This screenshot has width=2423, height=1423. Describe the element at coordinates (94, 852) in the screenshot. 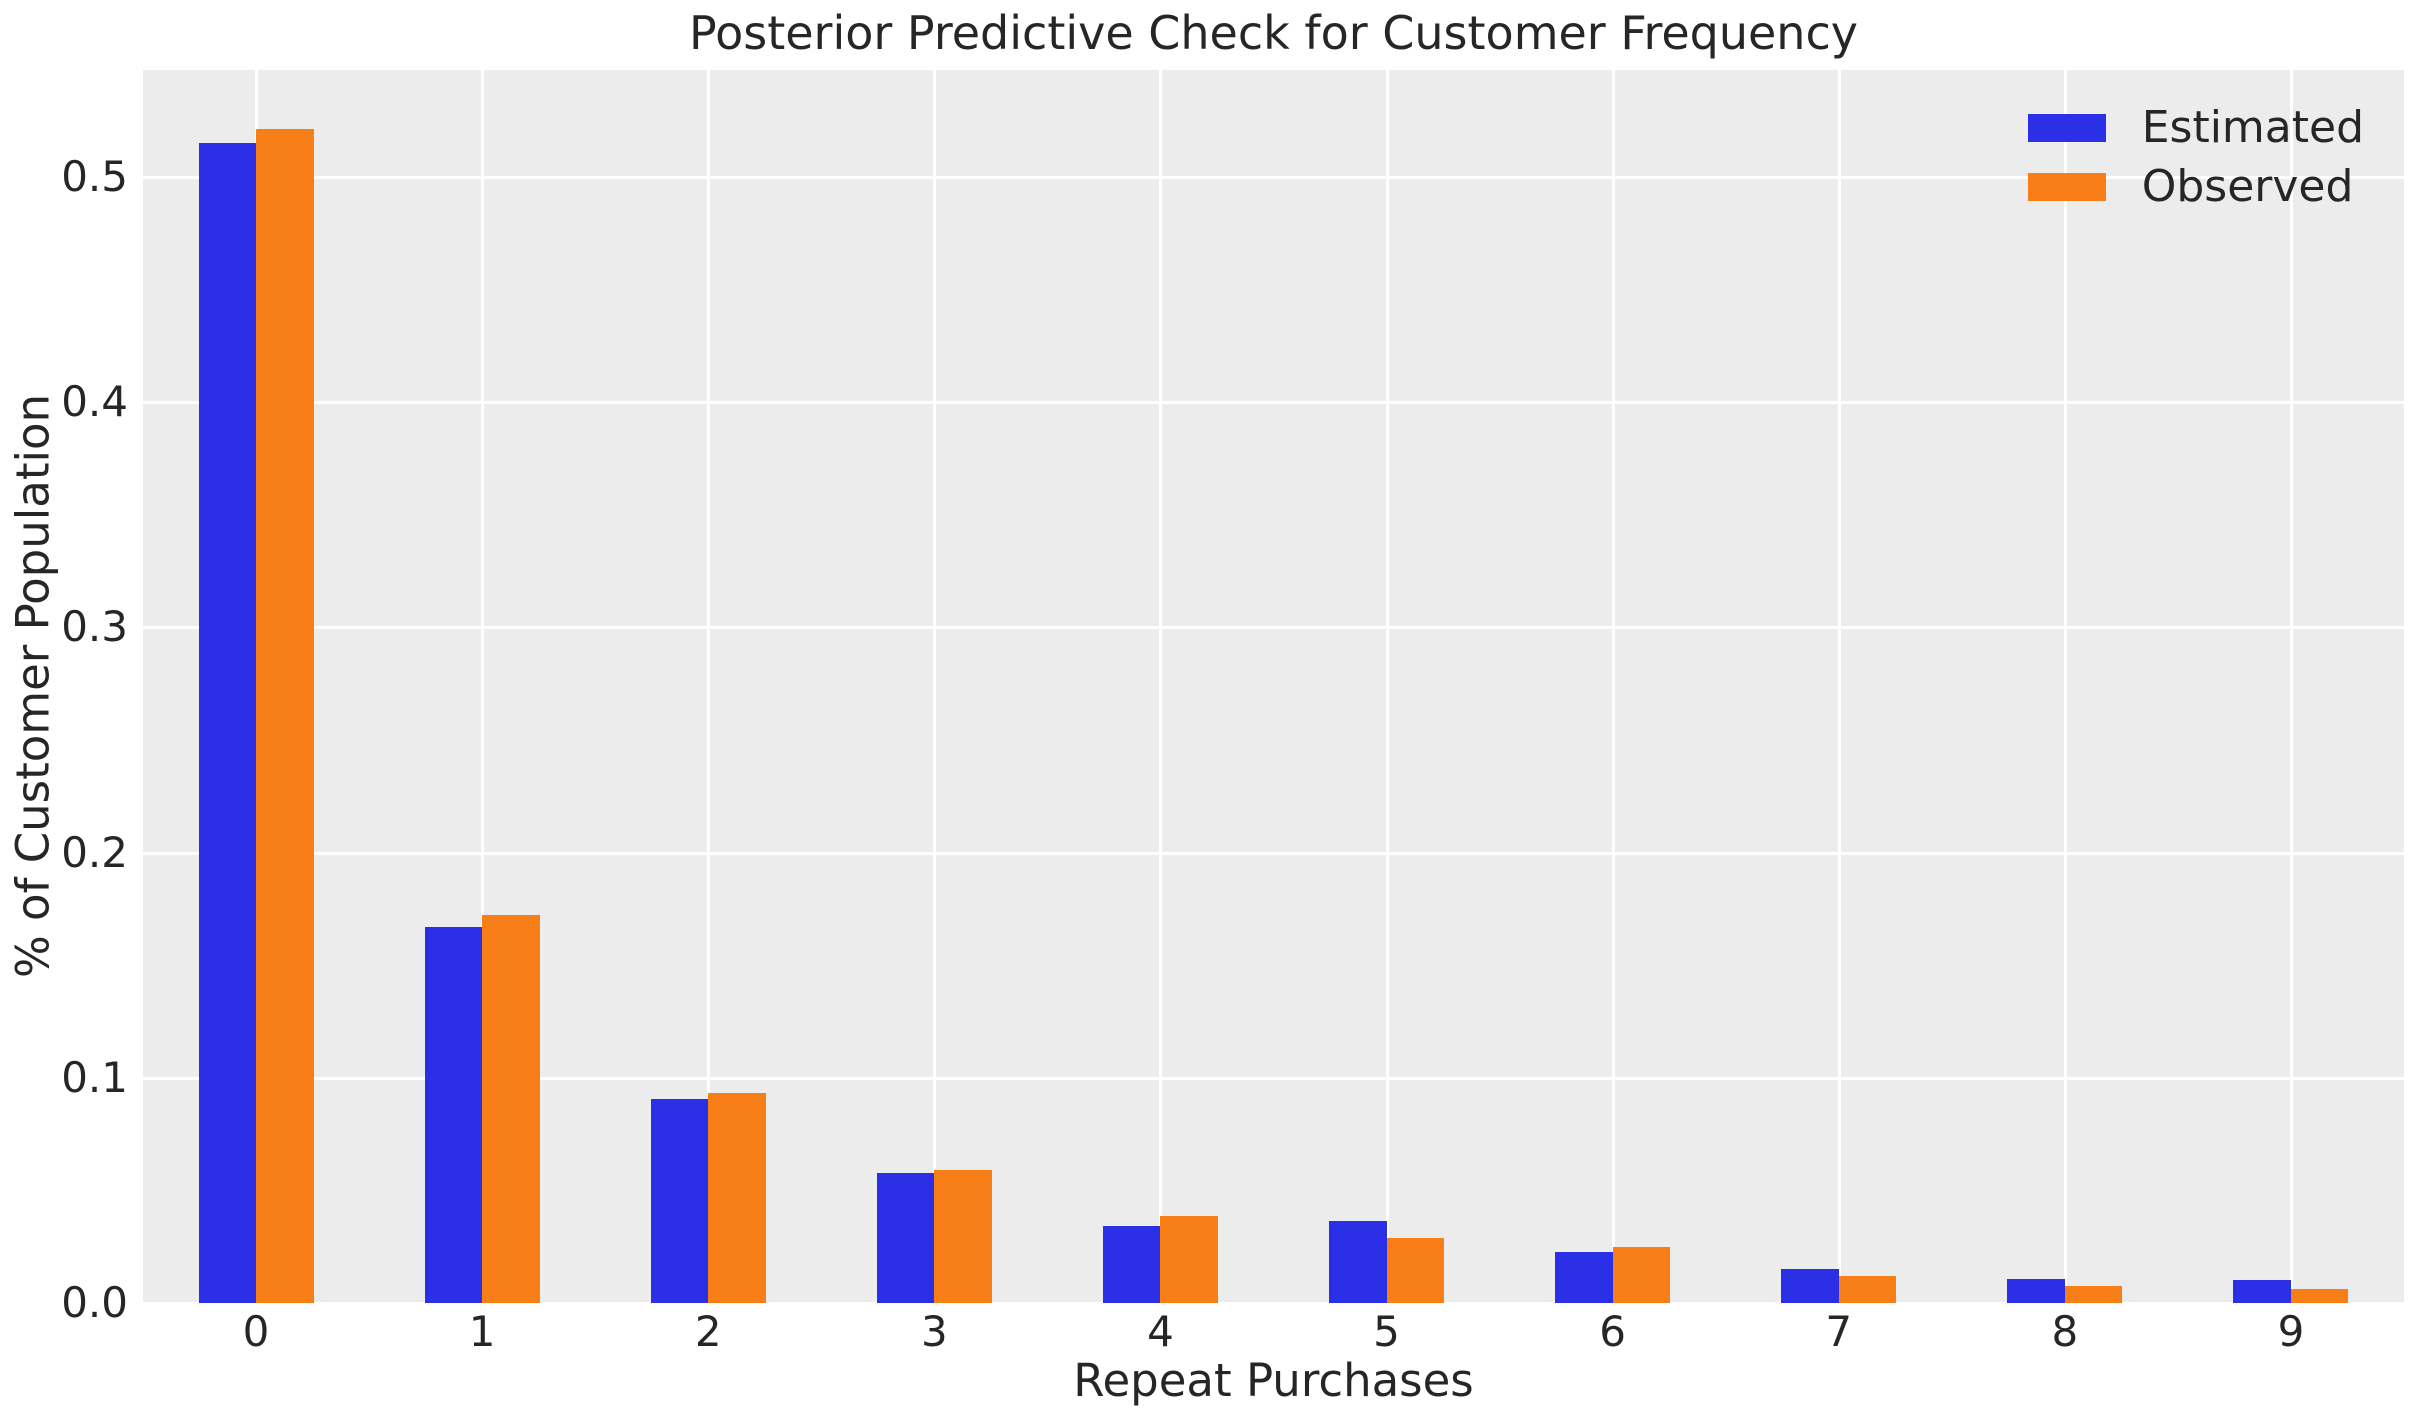

I see `y-tick-label-0.2: 0.2` at that location.